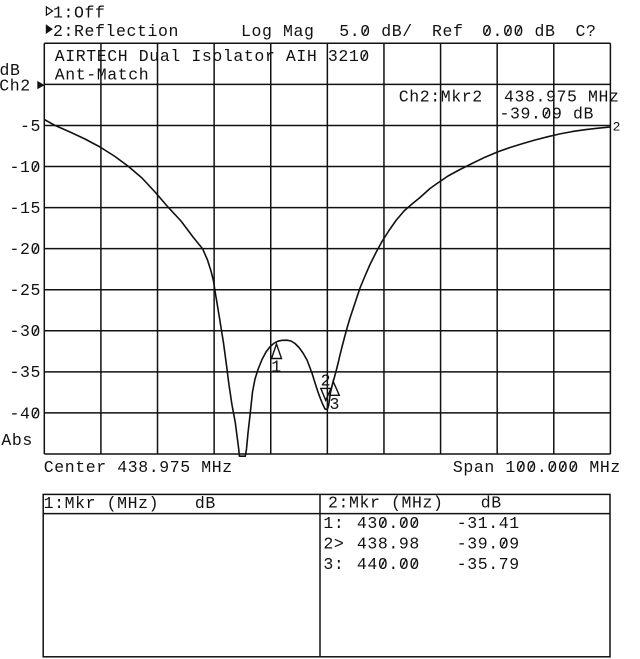  I want to click on svg-text: Center 438.975 MHz, so click(138, 467).